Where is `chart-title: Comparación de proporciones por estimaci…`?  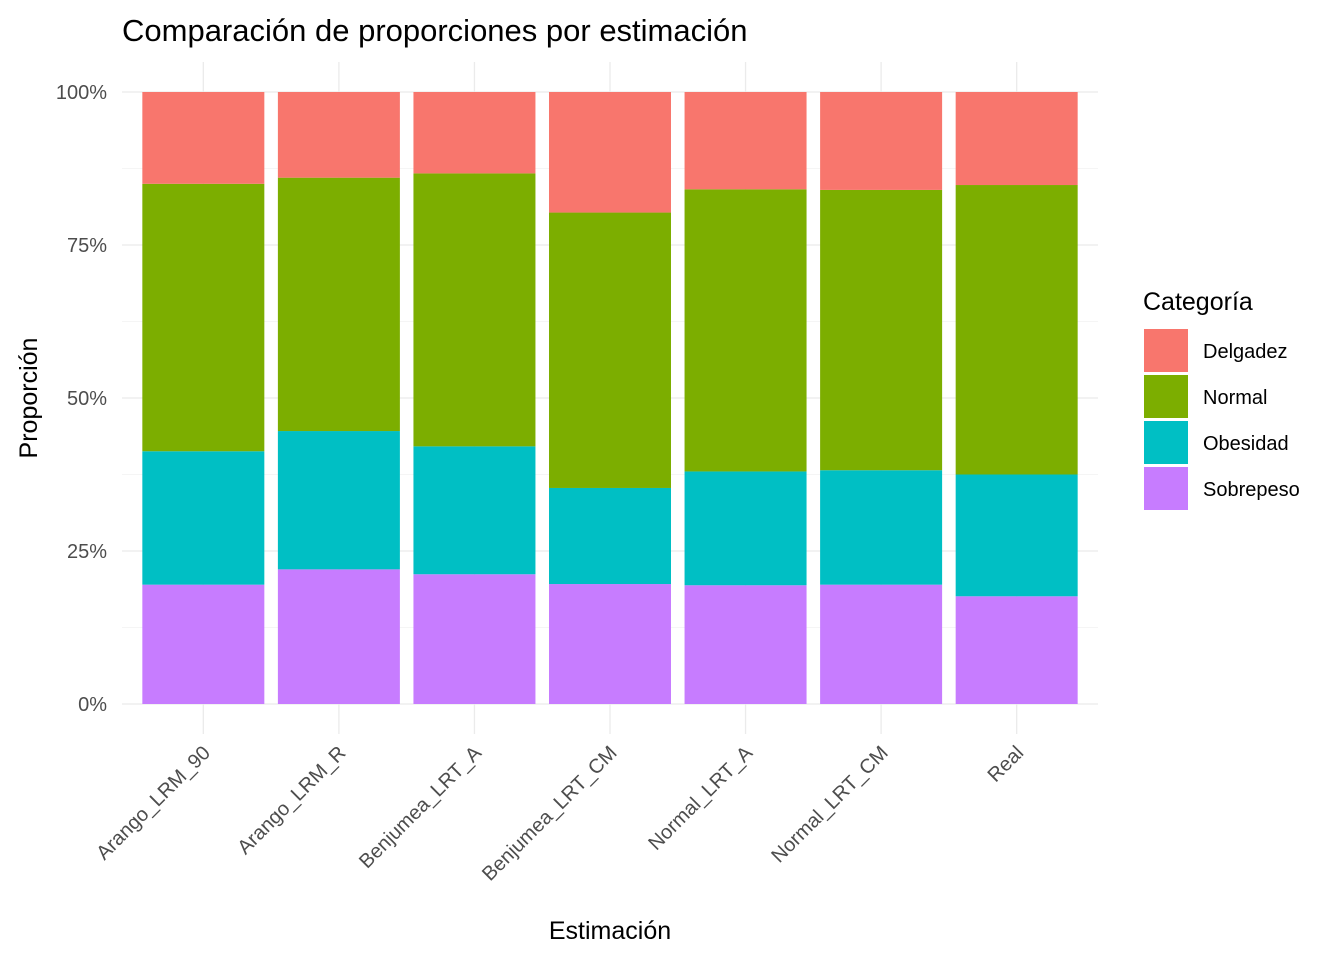
chart-title: Comparación de proporciones por estimaci… is located at coordinates (435, 30).